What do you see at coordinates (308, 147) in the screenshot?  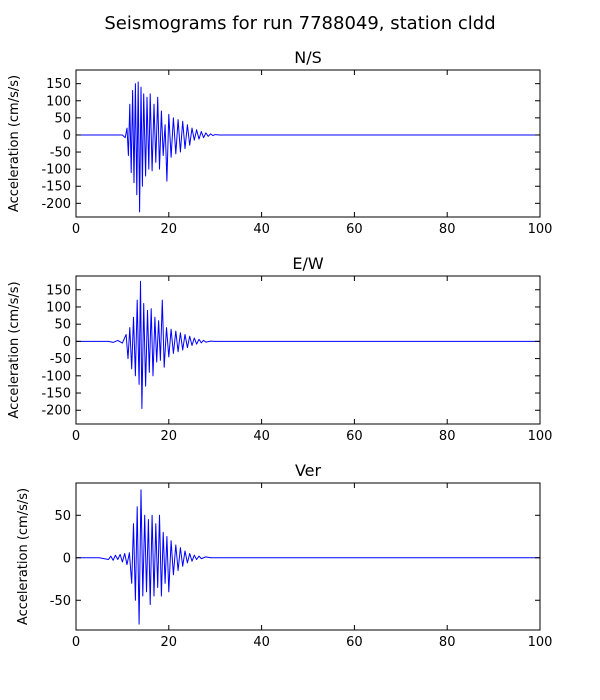 I see `seismogram-trace-n-s` at bounding box center [308, 147].